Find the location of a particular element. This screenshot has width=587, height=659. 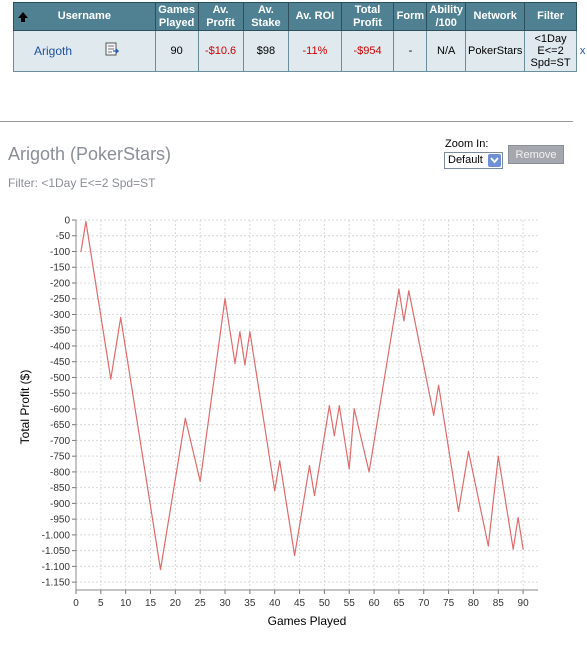

column-header-username: Username is located at coordinates (84, 16).